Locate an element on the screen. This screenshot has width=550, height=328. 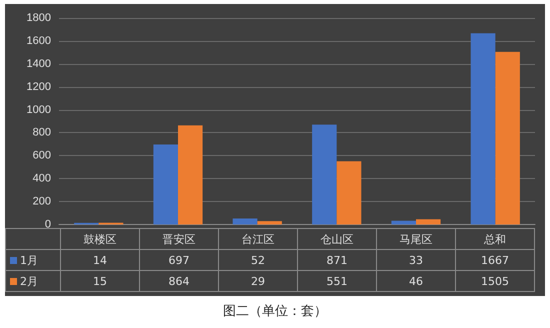
y-tick-label: 1800 is located at coordinates (38, 18).